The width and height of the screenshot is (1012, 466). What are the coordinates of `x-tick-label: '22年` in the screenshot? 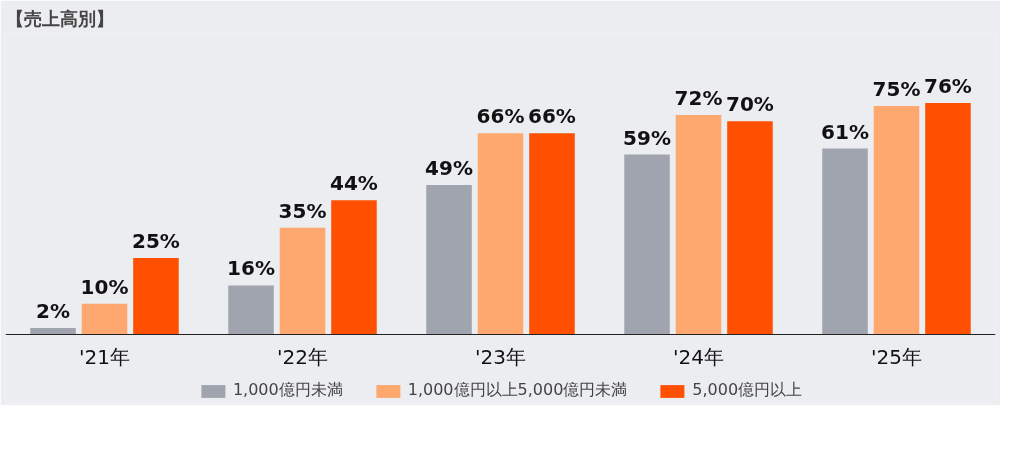 It's located at (302, 357).